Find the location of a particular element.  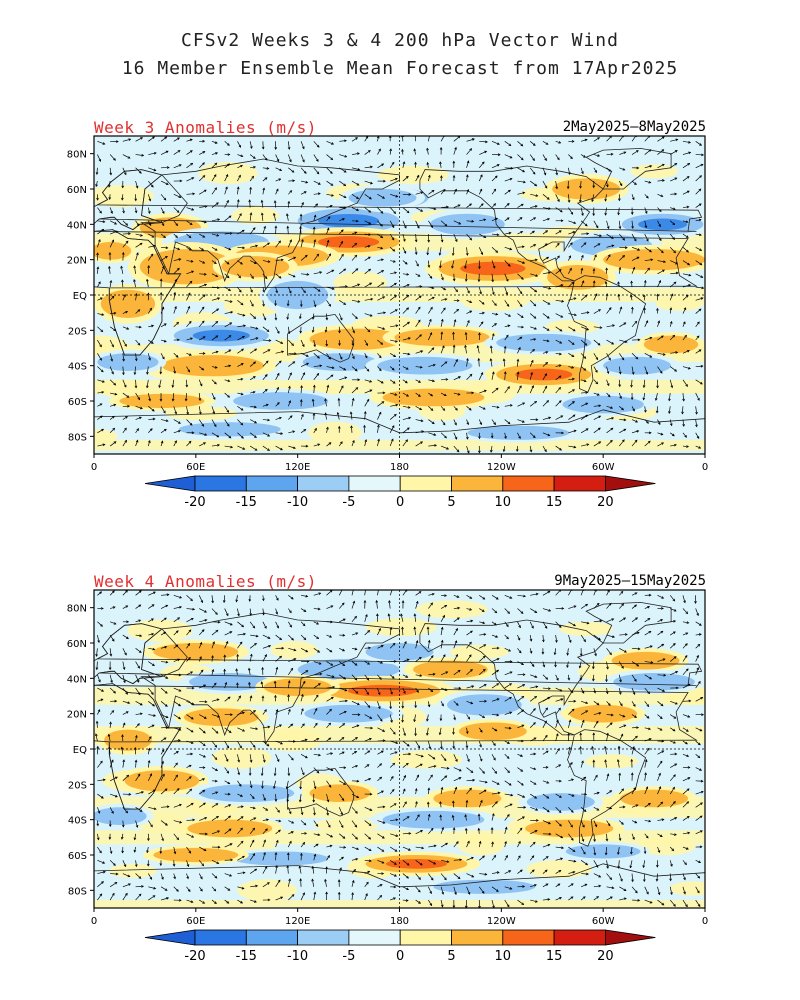

anomaly-patch is located at coordinates (654, 171).